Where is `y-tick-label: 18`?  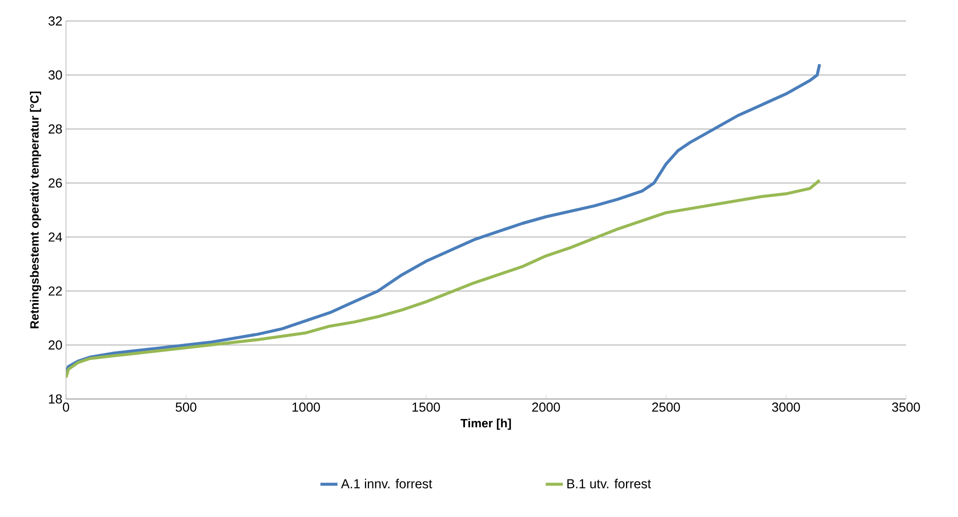 y-tick-label: 18 is located at coordinates (55, 399).